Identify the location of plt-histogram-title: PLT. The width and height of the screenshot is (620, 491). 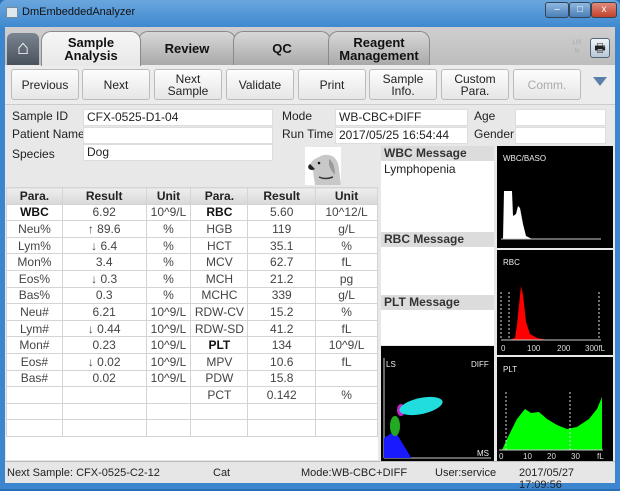
(510, 369).